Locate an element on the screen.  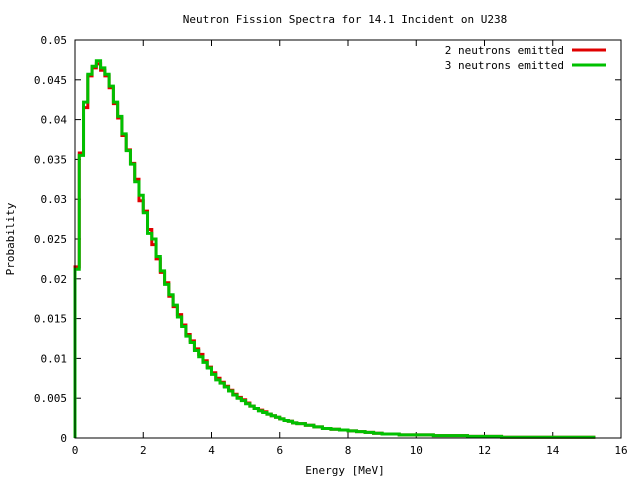
legend: 2 neutrons emitted 3 neutrons emitted is located at coordinates (525, 58).